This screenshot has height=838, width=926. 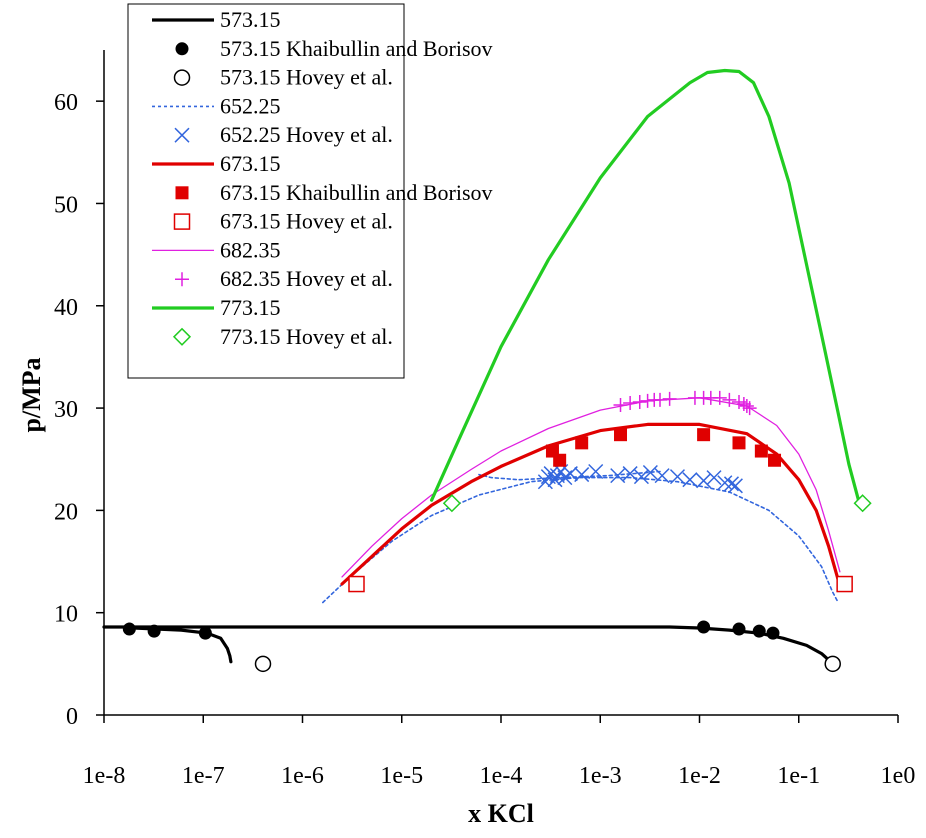 I want to click on legend-entry: 773.15 Hovey et al., so click(x=282, y=336).